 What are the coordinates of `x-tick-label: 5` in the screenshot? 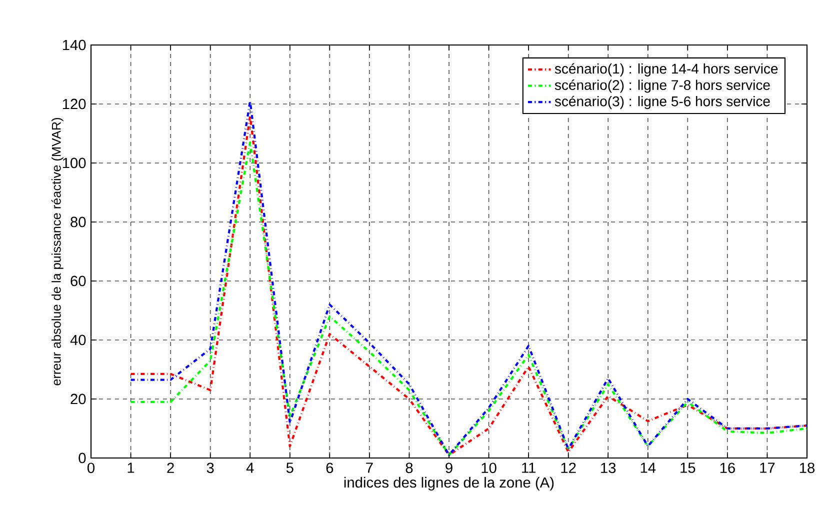 It's located at (290, 467).